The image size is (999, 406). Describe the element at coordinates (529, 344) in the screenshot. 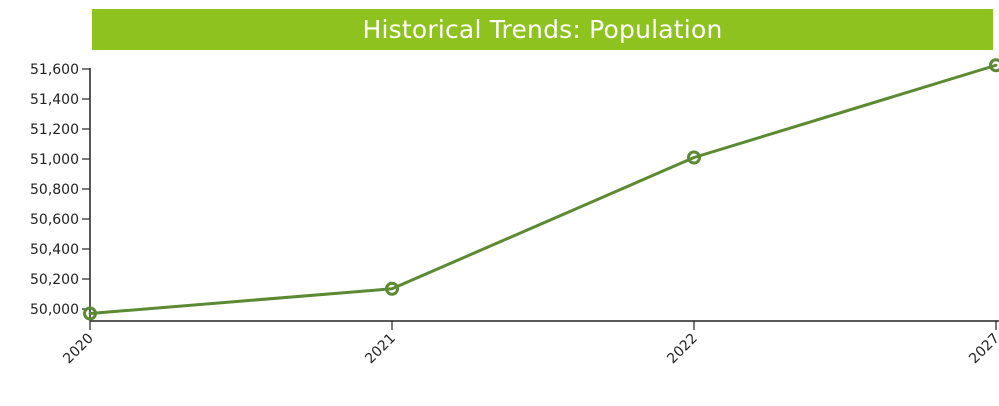

I see `x-axis: 2020 2021 2022 2027` at that location.